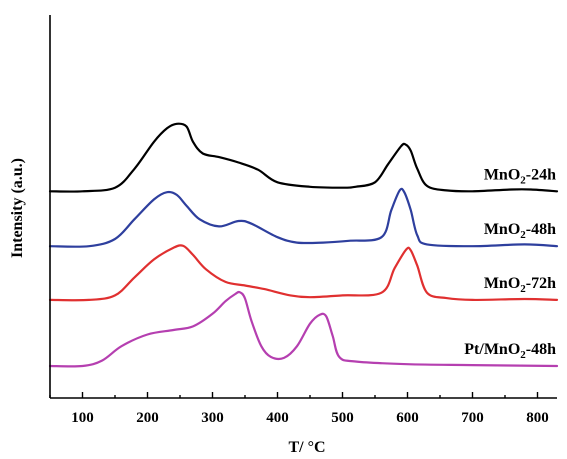  I want to click on series-label-0: MnO2-24h, so click(520, 176).